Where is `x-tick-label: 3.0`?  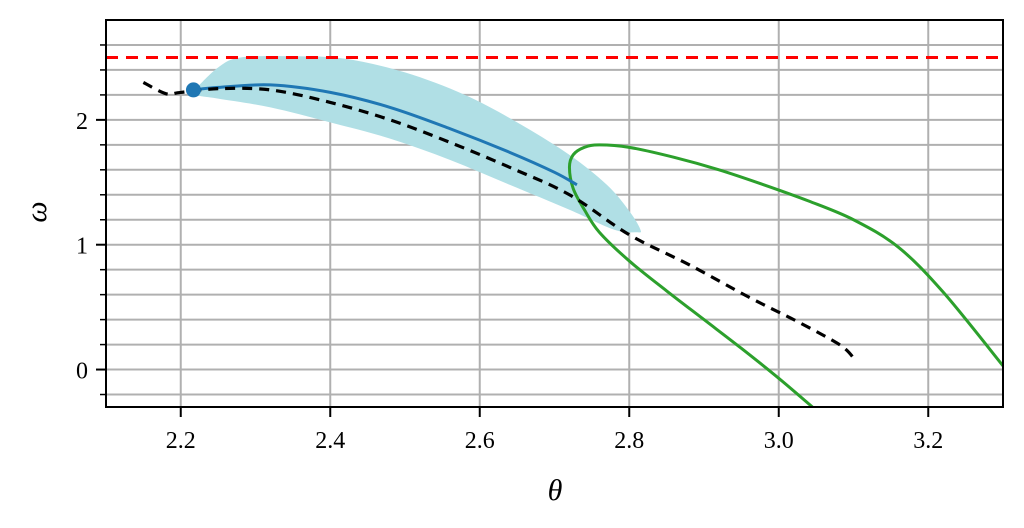
x-tick-label: 3.0 is located at coordinates (779, 441).